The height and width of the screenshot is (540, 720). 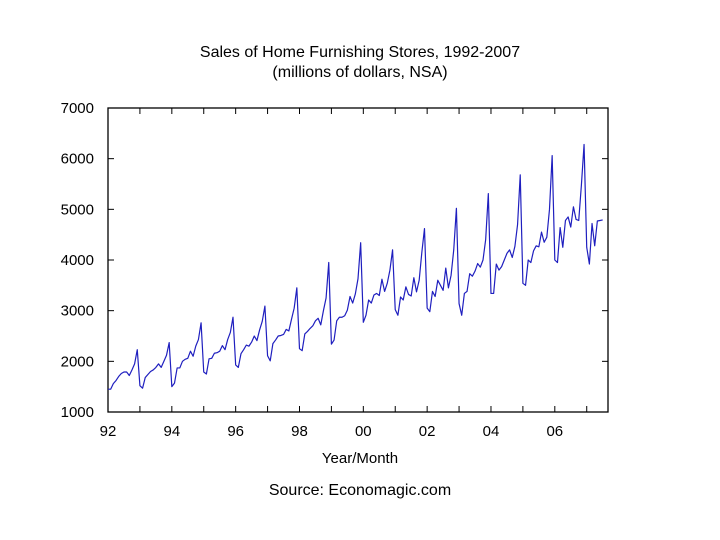 I want to click on x-tick-label: 04, so click(x=491, y=431).